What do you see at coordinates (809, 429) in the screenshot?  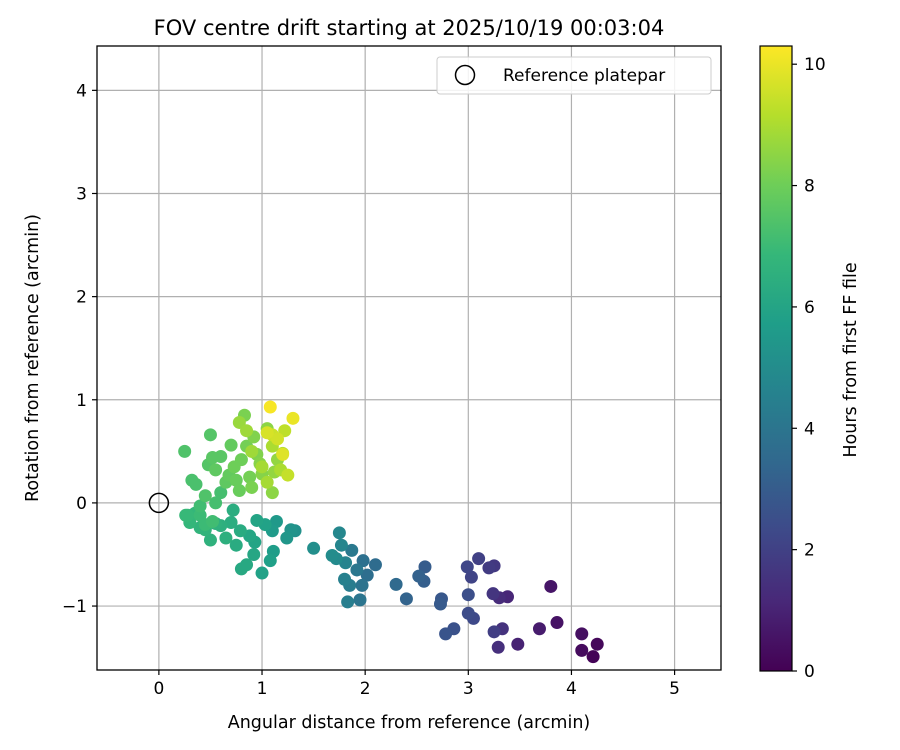 I see `colorbar-tick-label: 4` at bounding box center [809, 429].